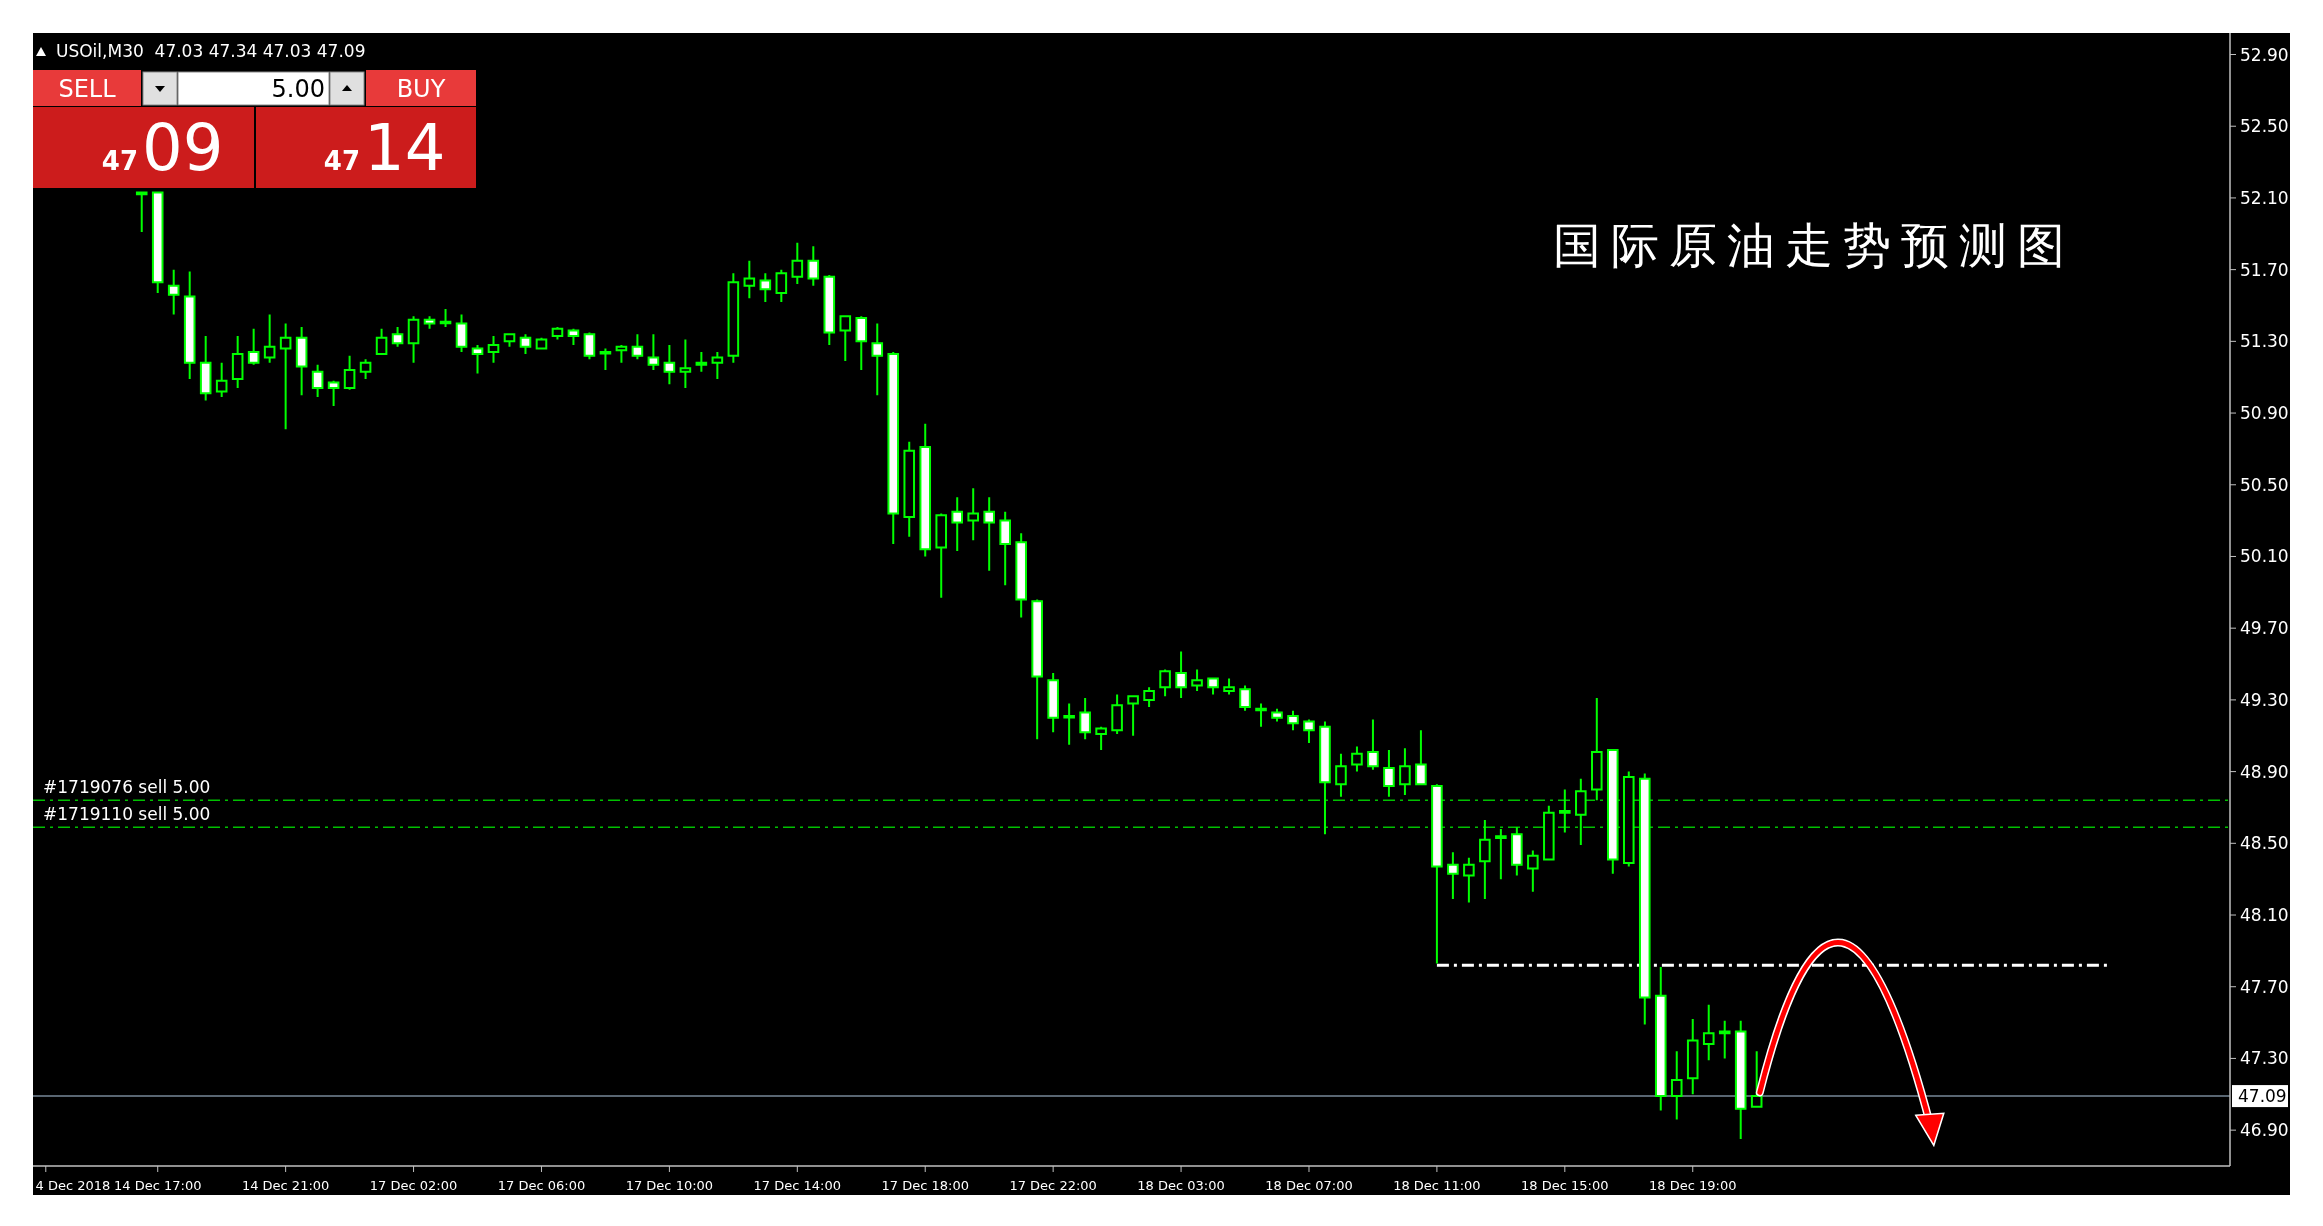  I want to click on text: 国际原油走势预测图, so click(1814, 245).